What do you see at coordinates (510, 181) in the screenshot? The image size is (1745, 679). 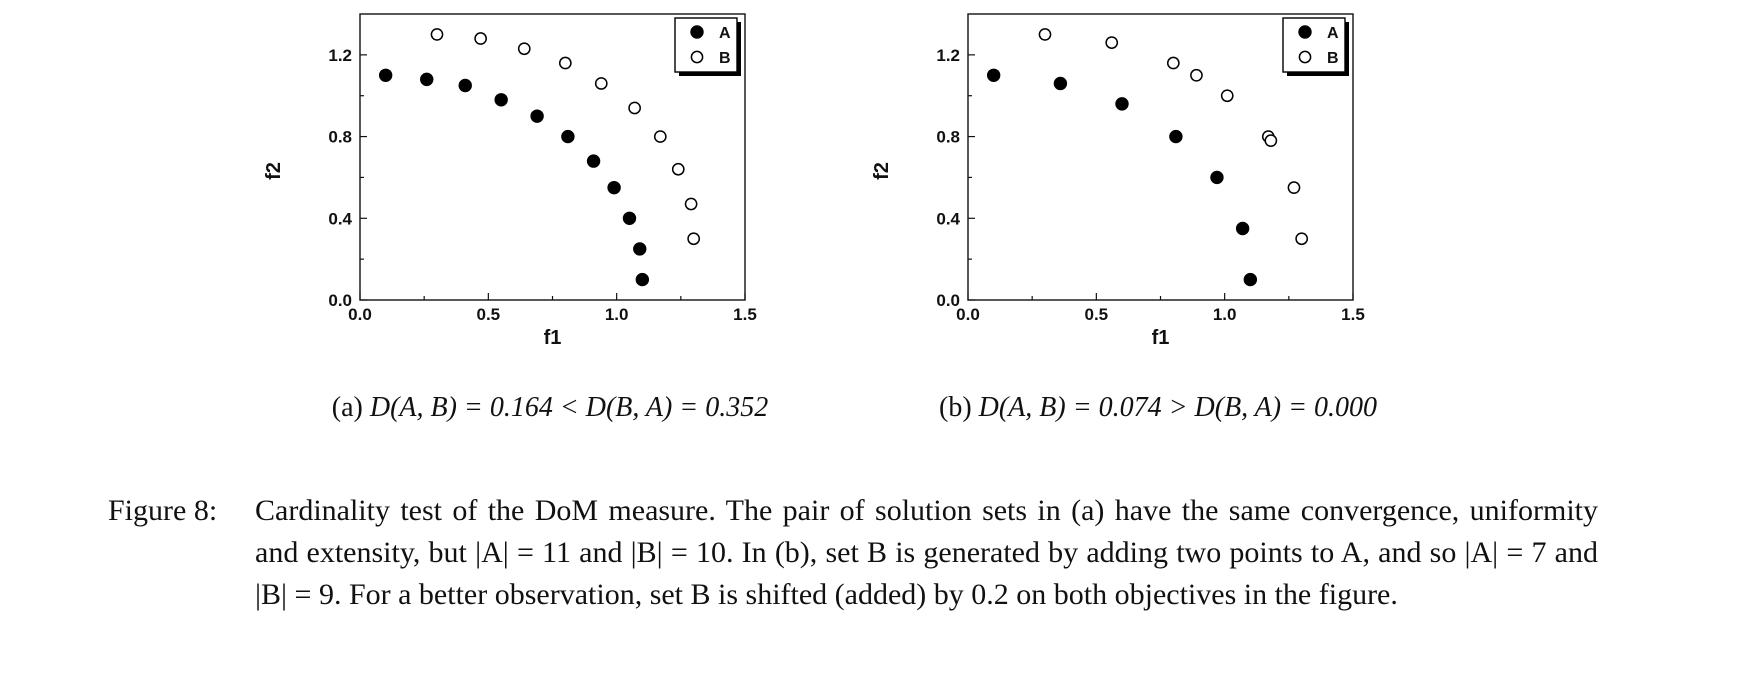 I see `scatter-plot-a: 0.0 0.5 1.0 1.5 0.0 0.4 0.8 1.2 f1 f2 AB` at bounding box center [510, 181].